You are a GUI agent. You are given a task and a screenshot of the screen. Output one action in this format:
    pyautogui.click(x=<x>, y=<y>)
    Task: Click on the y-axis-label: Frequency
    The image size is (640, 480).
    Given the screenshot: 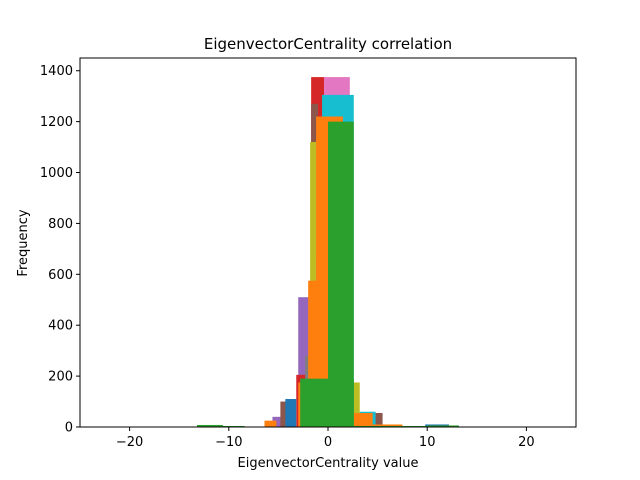 What is the action you would take?
    pyautogui.click(x=23, y=242)
    